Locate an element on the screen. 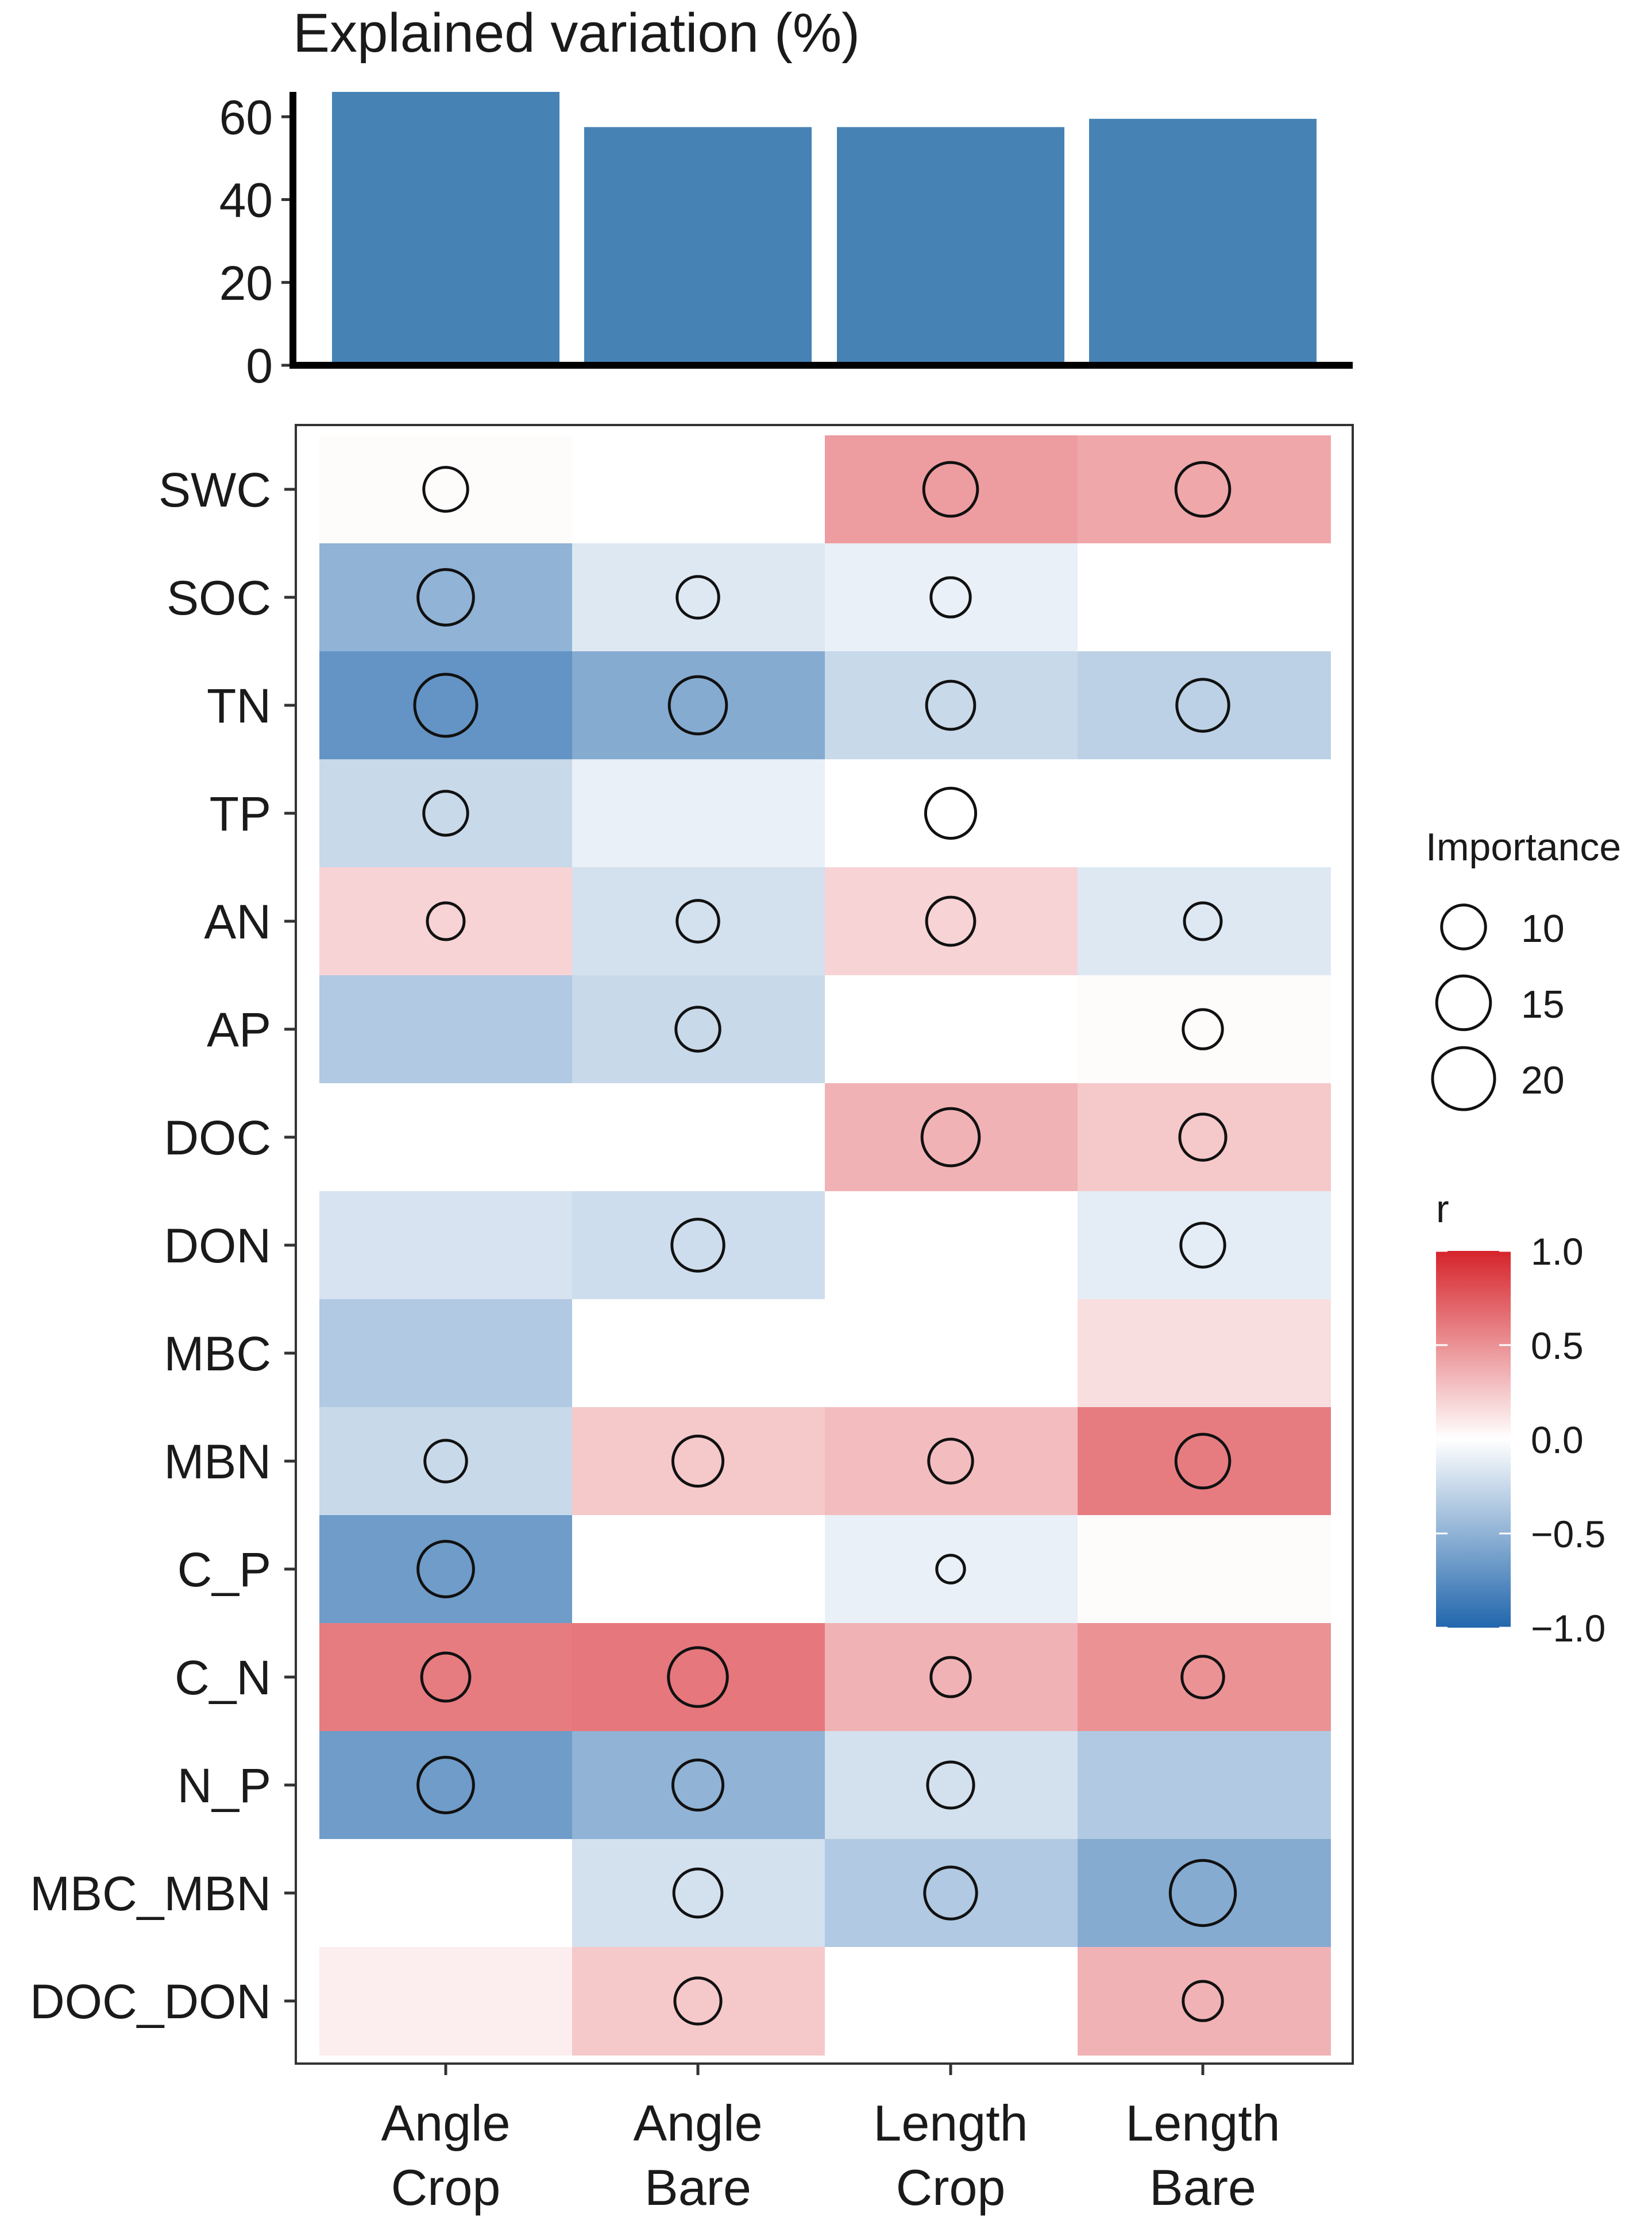 The width and height of the screenshot is (1652, 2229). column-label: Angle is located at coordinates (697, 2123).